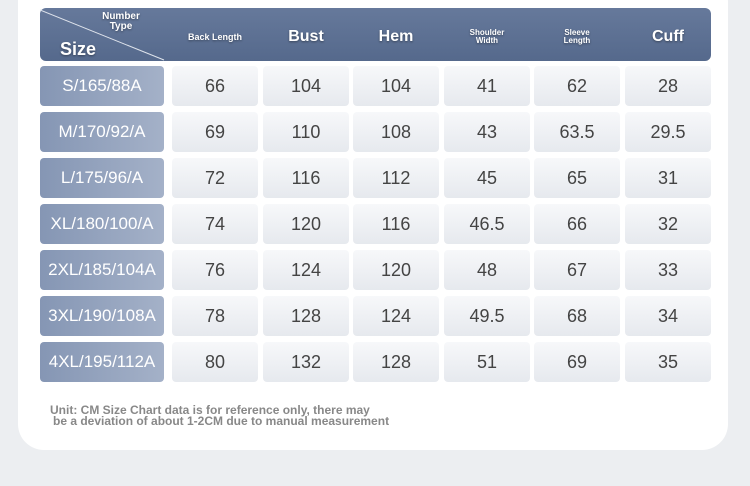  What do you see at coordinates (668, 316) in the screenshot?
I see `value-cell: 34` at bounding box center [668, 316].